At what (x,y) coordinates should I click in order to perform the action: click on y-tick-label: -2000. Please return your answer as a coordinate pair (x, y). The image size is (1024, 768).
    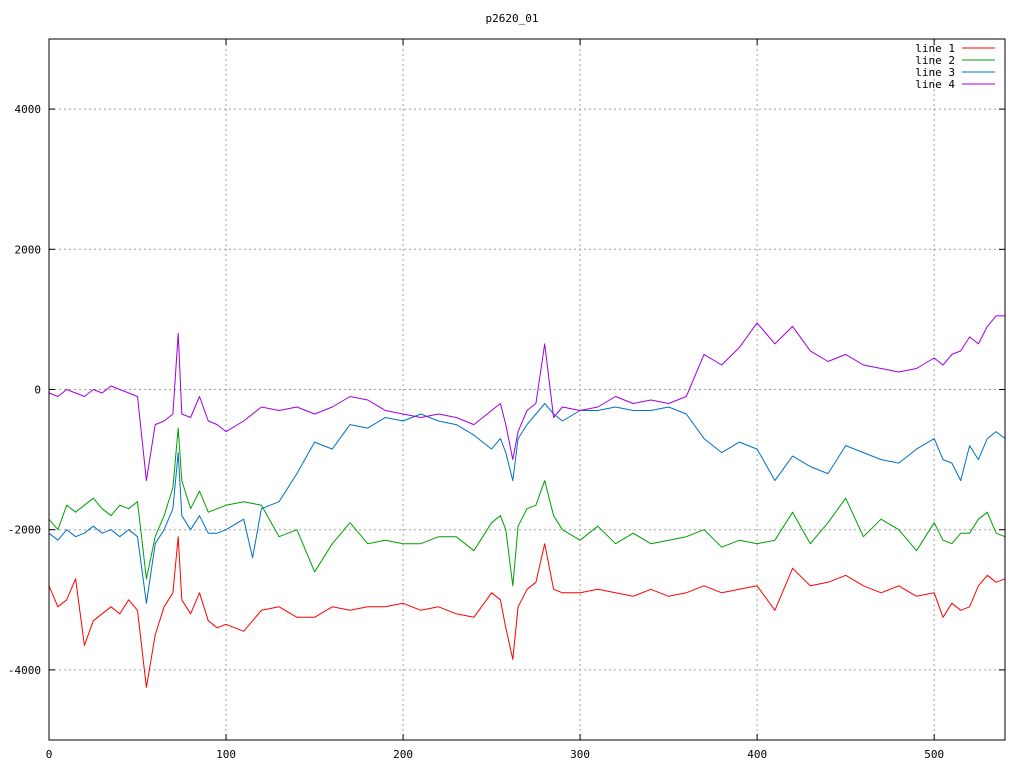
    Looking at the image, I should click on (24, 530).